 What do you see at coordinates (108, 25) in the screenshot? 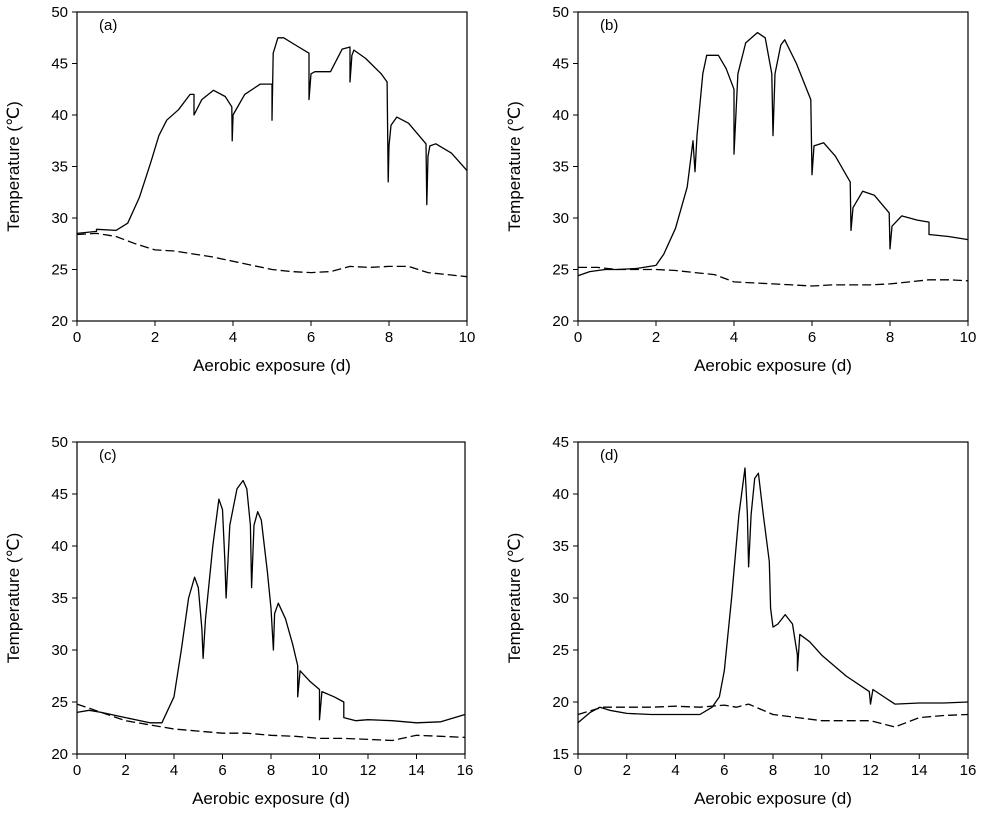
I see `panel-label: (a)` at bounding box center [108, 25].